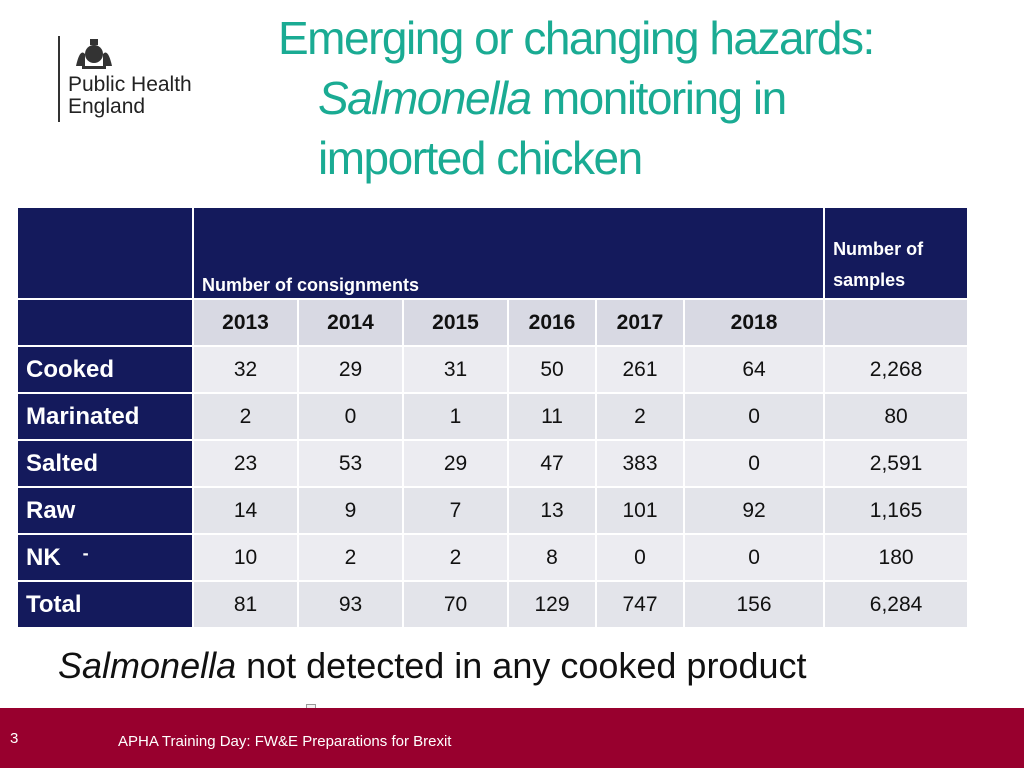 This screenshot has height=768, width=1024. What do you see at coordinates (51, 510) in the screenshot?
I see `row-label-text: Raw` at bounding box center [51, 510].